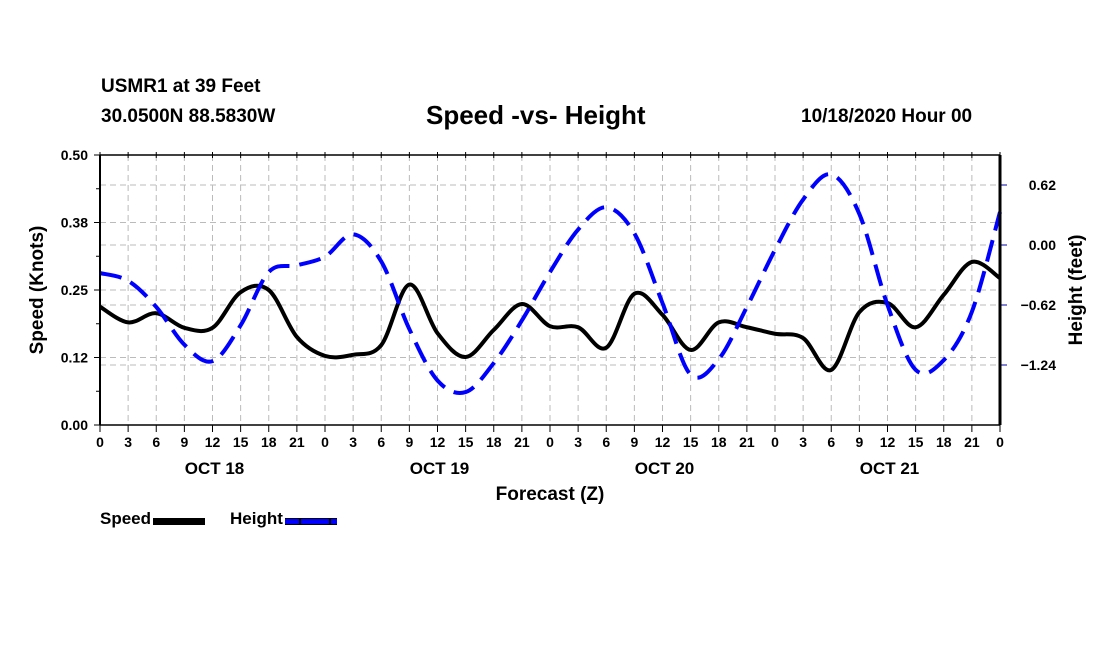 The width and height of the screenshot is (1100, 650). I want to click on legend-speed-label: Speed, so click(126, 518).